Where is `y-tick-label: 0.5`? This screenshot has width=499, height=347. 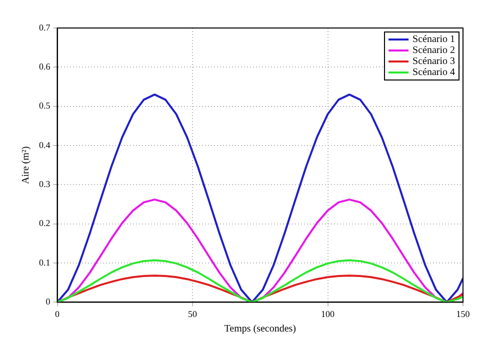 y-tick-label: 0.5 is located at coordinates (45, 105).